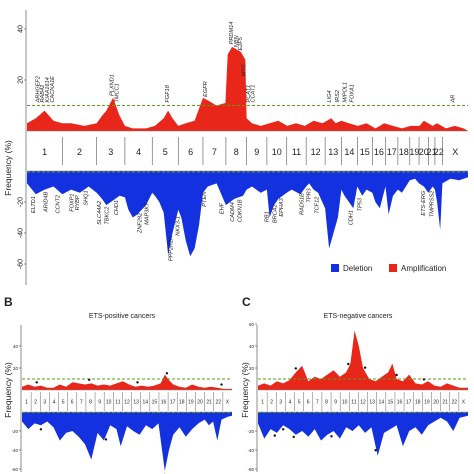  Describe the element at coordinates (245, 390) in the screenshot. I see `panel-c-y-axis-label: Frequency (%)` at that location.